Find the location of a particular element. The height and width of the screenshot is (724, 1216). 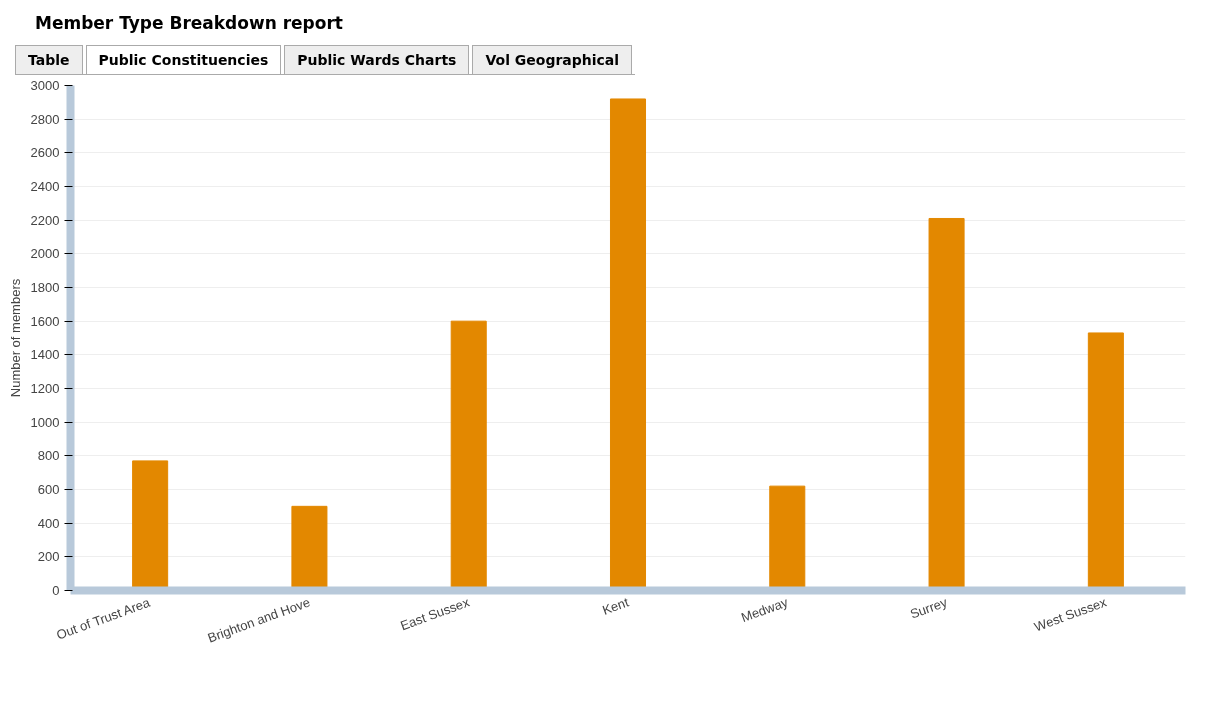

y-tick-label: 2600 is located at coordinates (45, 153).